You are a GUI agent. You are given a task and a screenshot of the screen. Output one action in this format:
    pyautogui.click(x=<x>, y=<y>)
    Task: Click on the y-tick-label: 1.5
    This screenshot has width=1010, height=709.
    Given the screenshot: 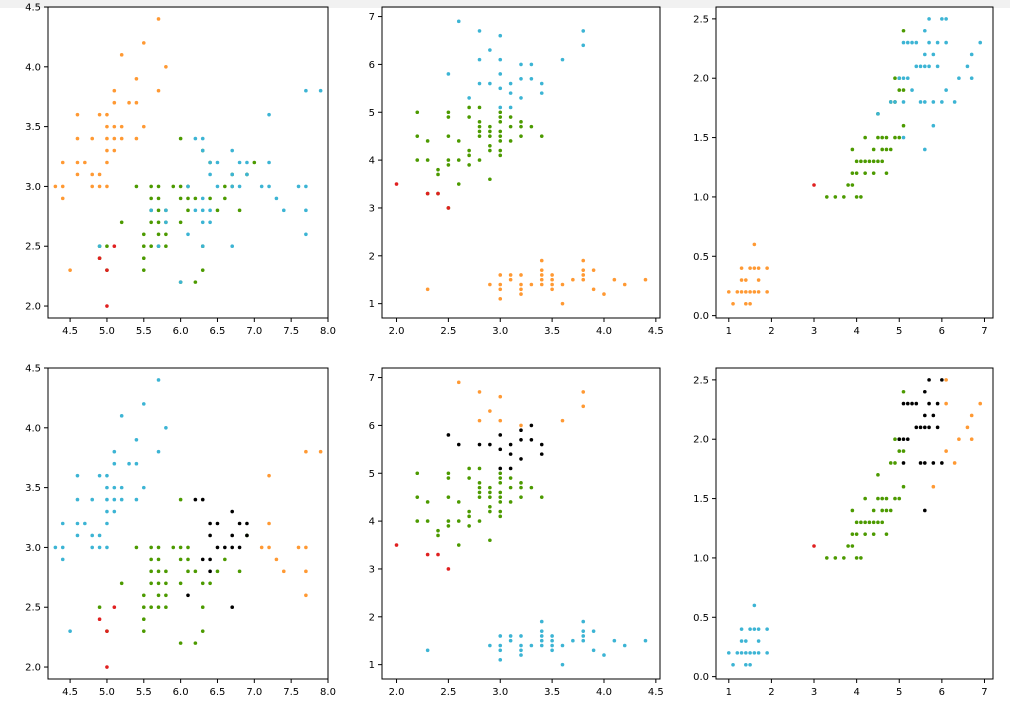 What is the action you would take?
    pyautogui.click(x=701, y=499)
    